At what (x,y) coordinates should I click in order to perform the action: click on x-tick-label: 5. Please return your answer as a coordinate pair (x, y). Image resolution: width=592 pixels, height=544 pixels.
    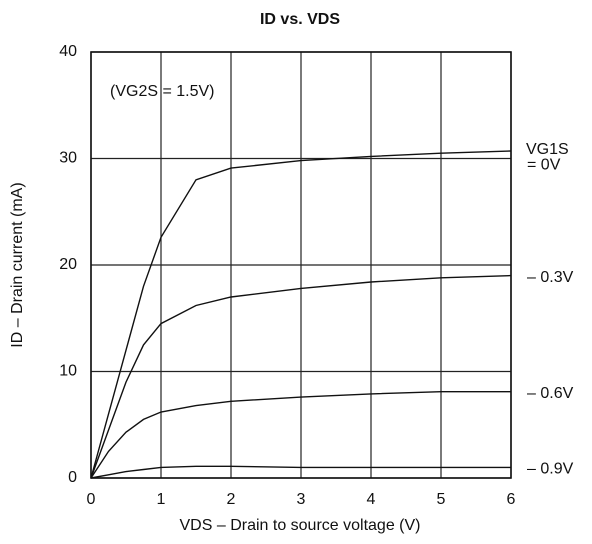
    Looking at the image, I should click on (441, 499).